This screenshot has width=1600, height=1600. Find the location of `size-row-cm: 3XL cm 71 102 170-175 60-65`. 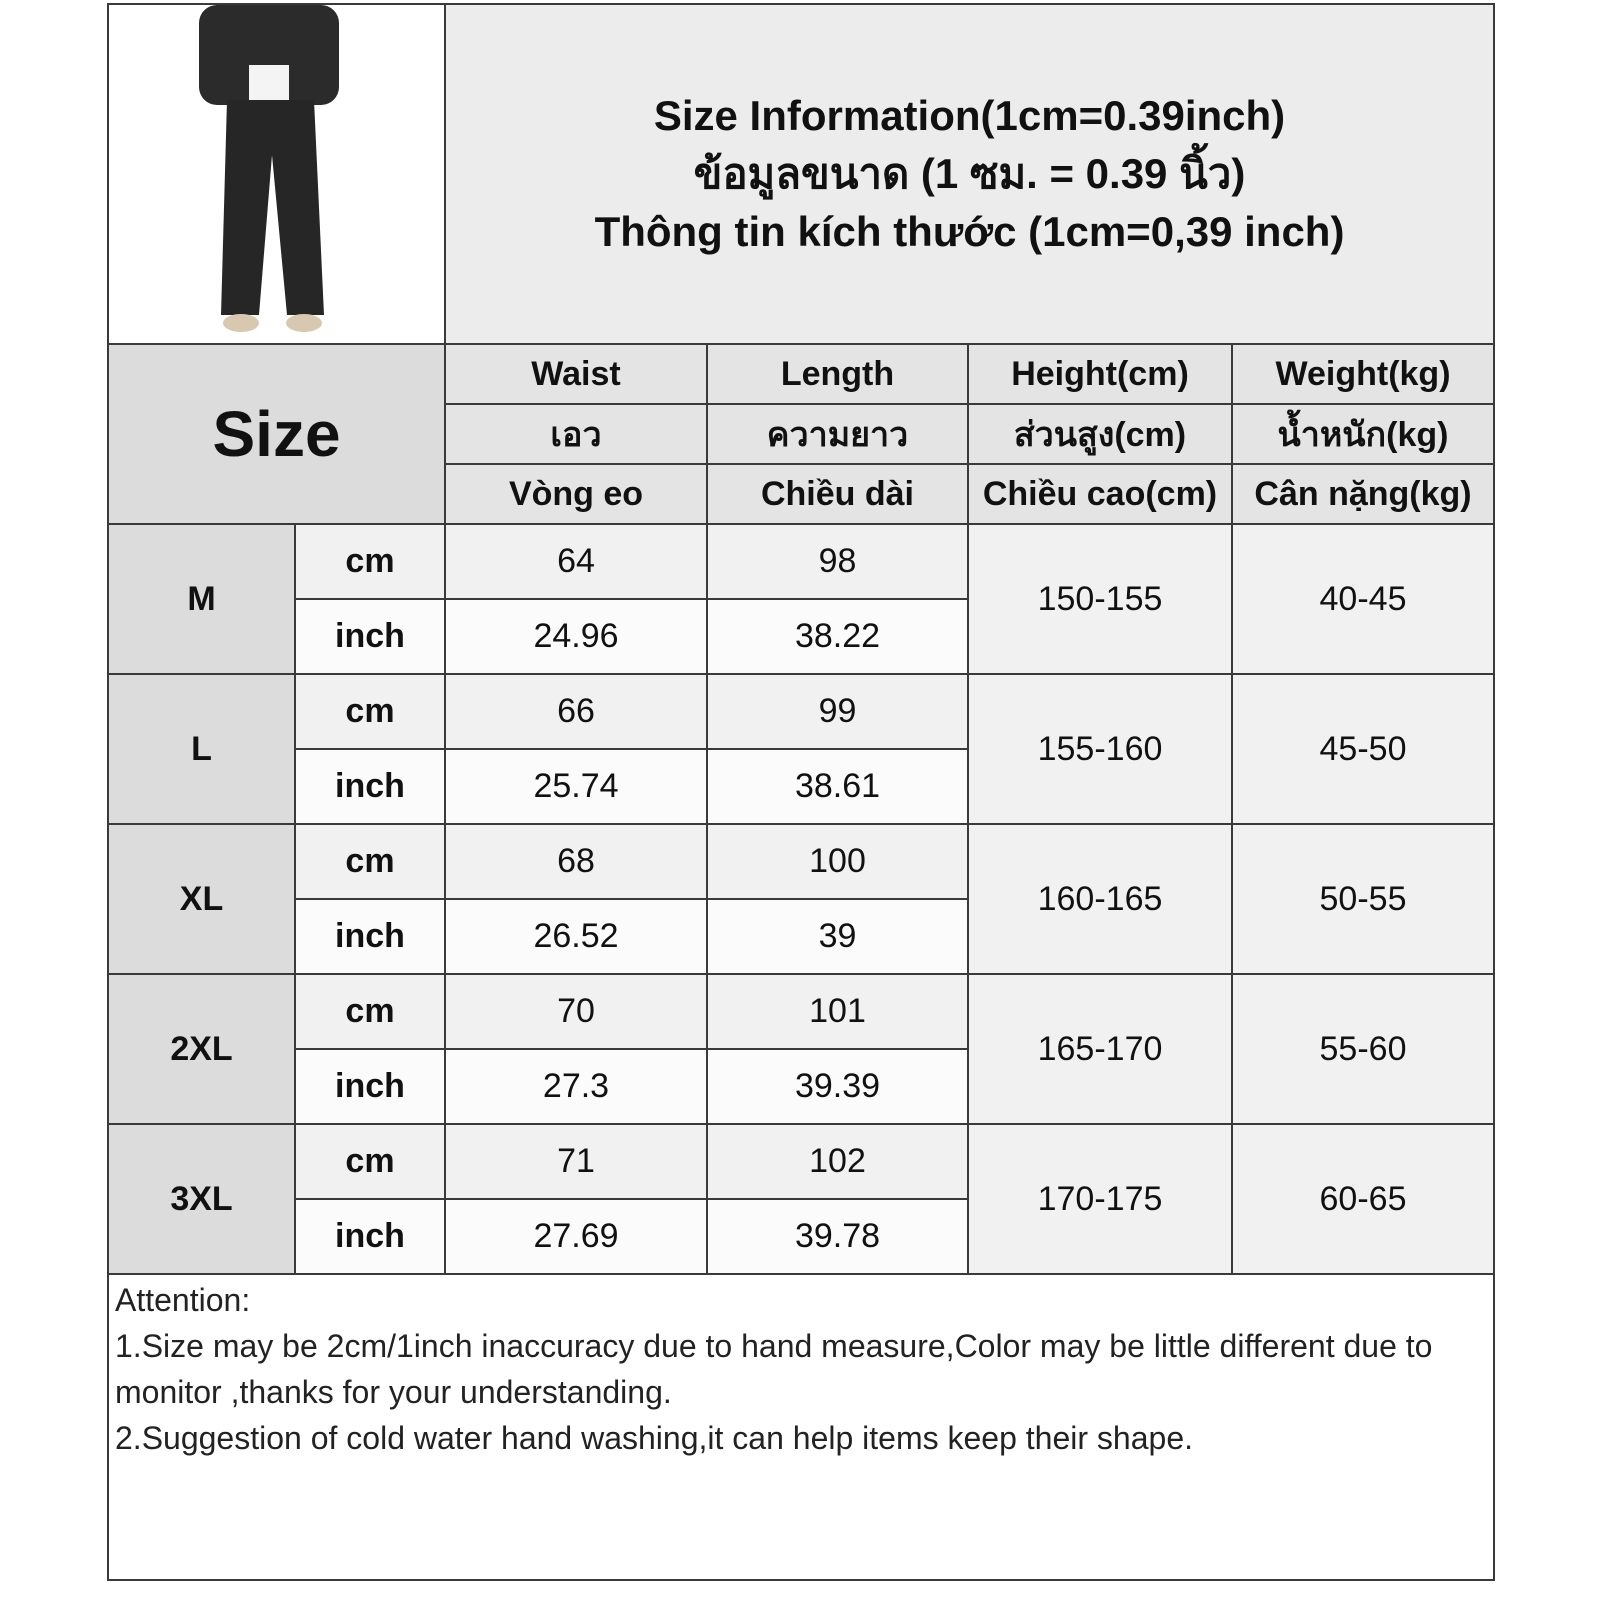

size-row-cm: 3XL cm 71 102 170-175 60-65 is located at coordinates (801, 1199).